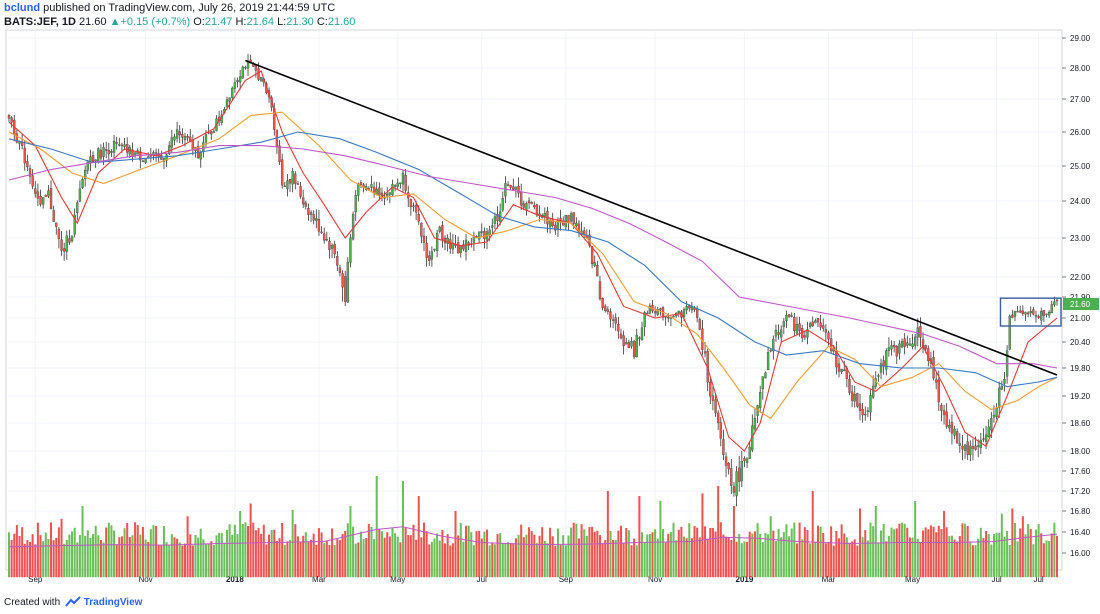  Describe the element at coordinates (218, 22) in the screenshot. I see `open-value: 21.47` at that location.